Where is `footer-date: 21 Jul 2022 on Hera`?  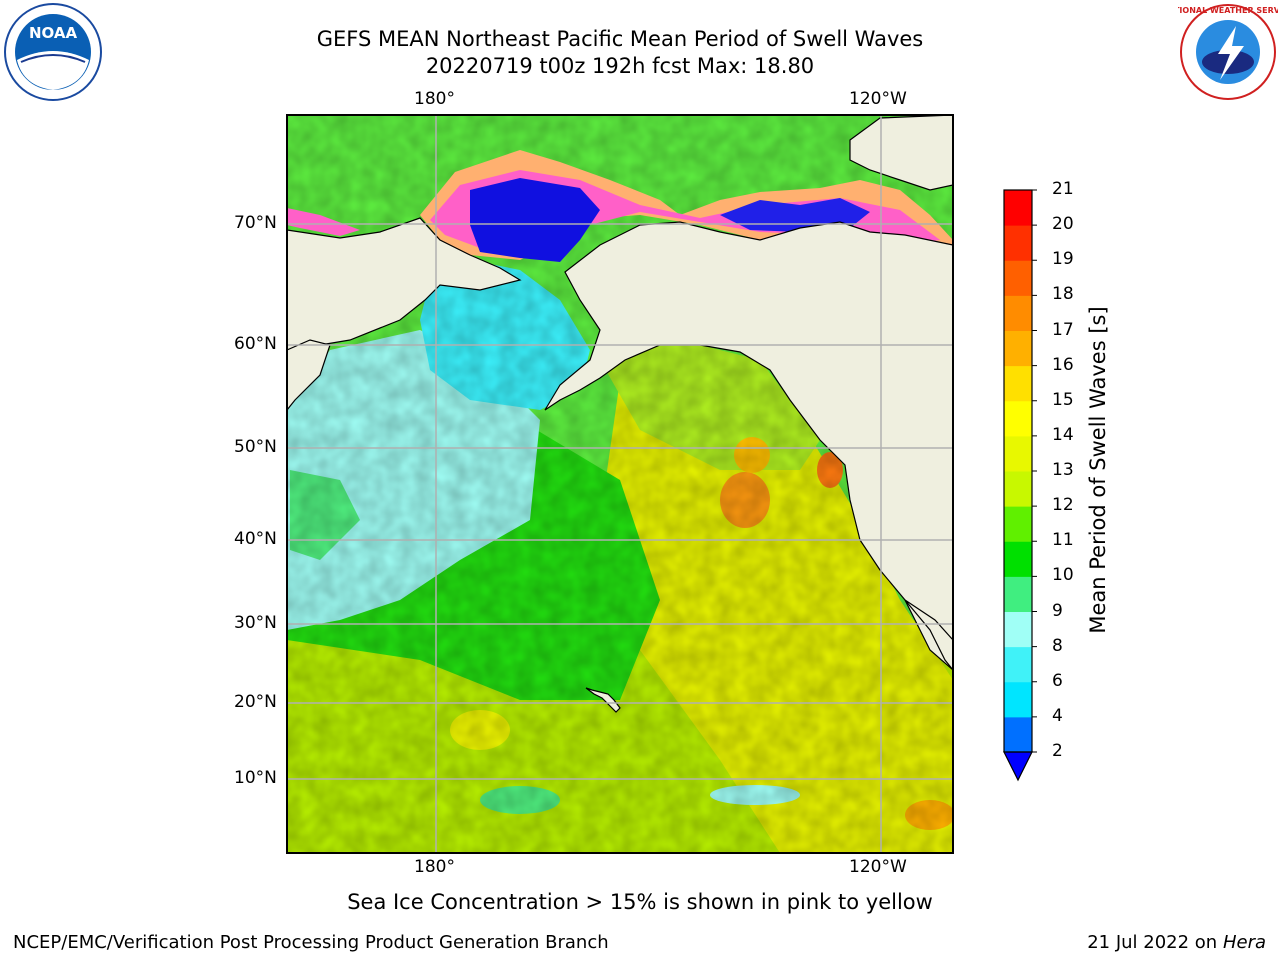 footer-date: 21 Jul 2022 on Hera is located at coordinates (1176, 942).